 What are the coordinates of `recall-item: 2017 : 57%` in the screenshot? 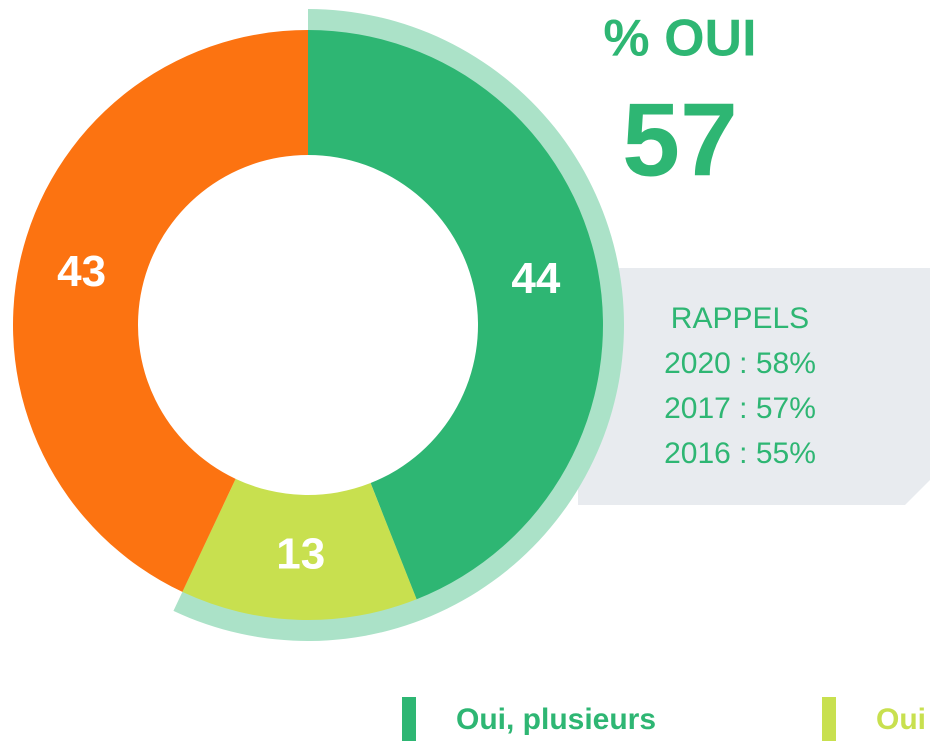 It's located at (740, 408).